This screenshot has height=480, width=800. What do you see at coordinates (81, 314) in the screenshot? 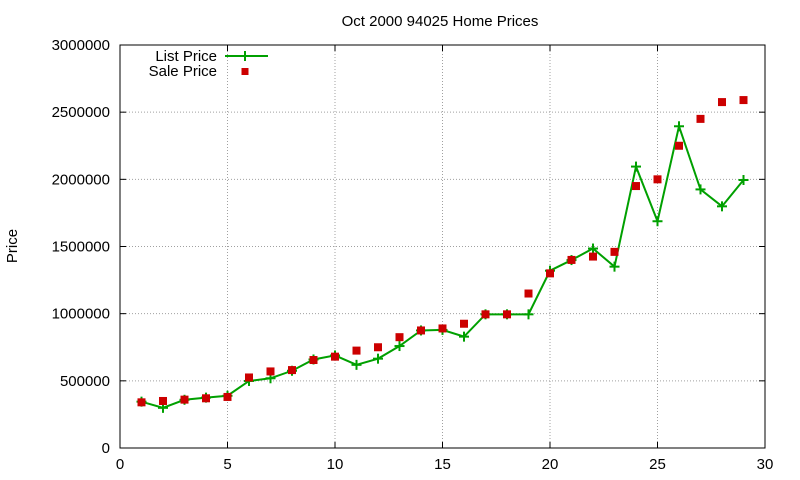
I see `y-tick-label: 1000000` at bounding box center [81, 314].